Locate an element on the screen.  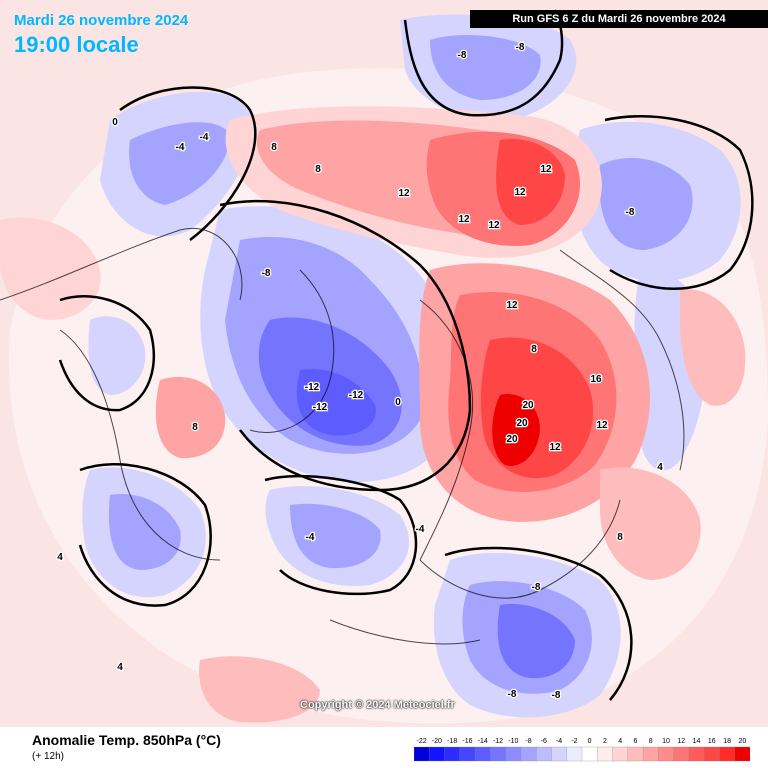
legend-tick-label: 16 is located at coordinates (712, 741).